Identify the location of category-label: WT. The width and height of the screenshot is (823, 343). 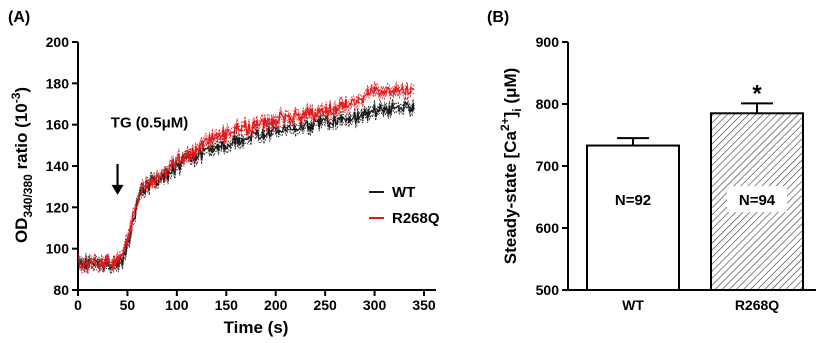
(633, 305).